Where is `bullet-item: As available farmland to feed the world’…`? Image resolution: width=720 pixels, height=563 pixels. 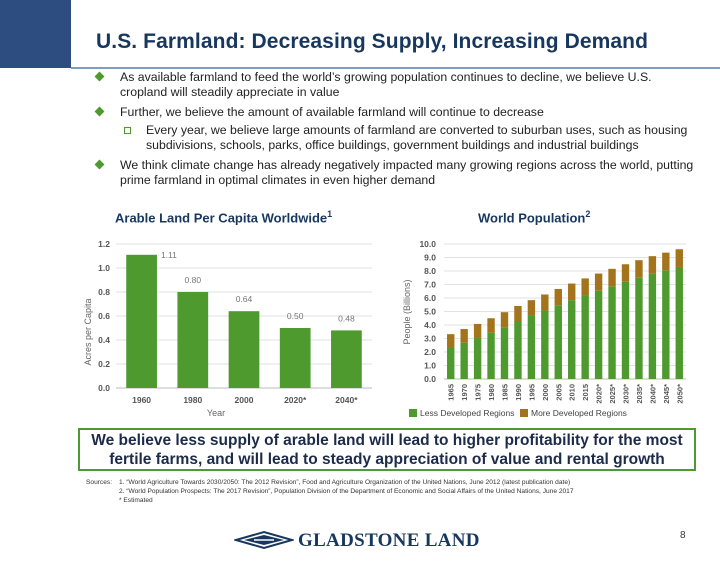 bullet-item: As available farmland to feed the world’… is located at coordinates (395, 85).